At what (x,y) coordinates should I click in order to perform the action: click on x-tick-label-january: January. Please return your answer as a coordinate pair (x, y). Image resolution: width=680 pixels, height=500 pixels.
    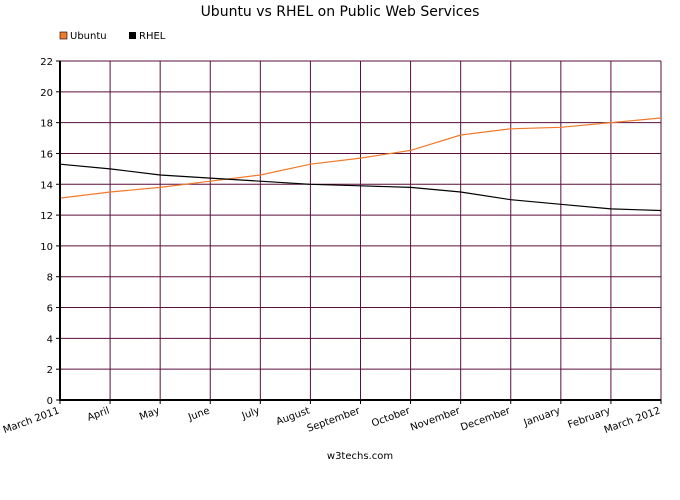
    Looking at the image, I should click on (542, 417).